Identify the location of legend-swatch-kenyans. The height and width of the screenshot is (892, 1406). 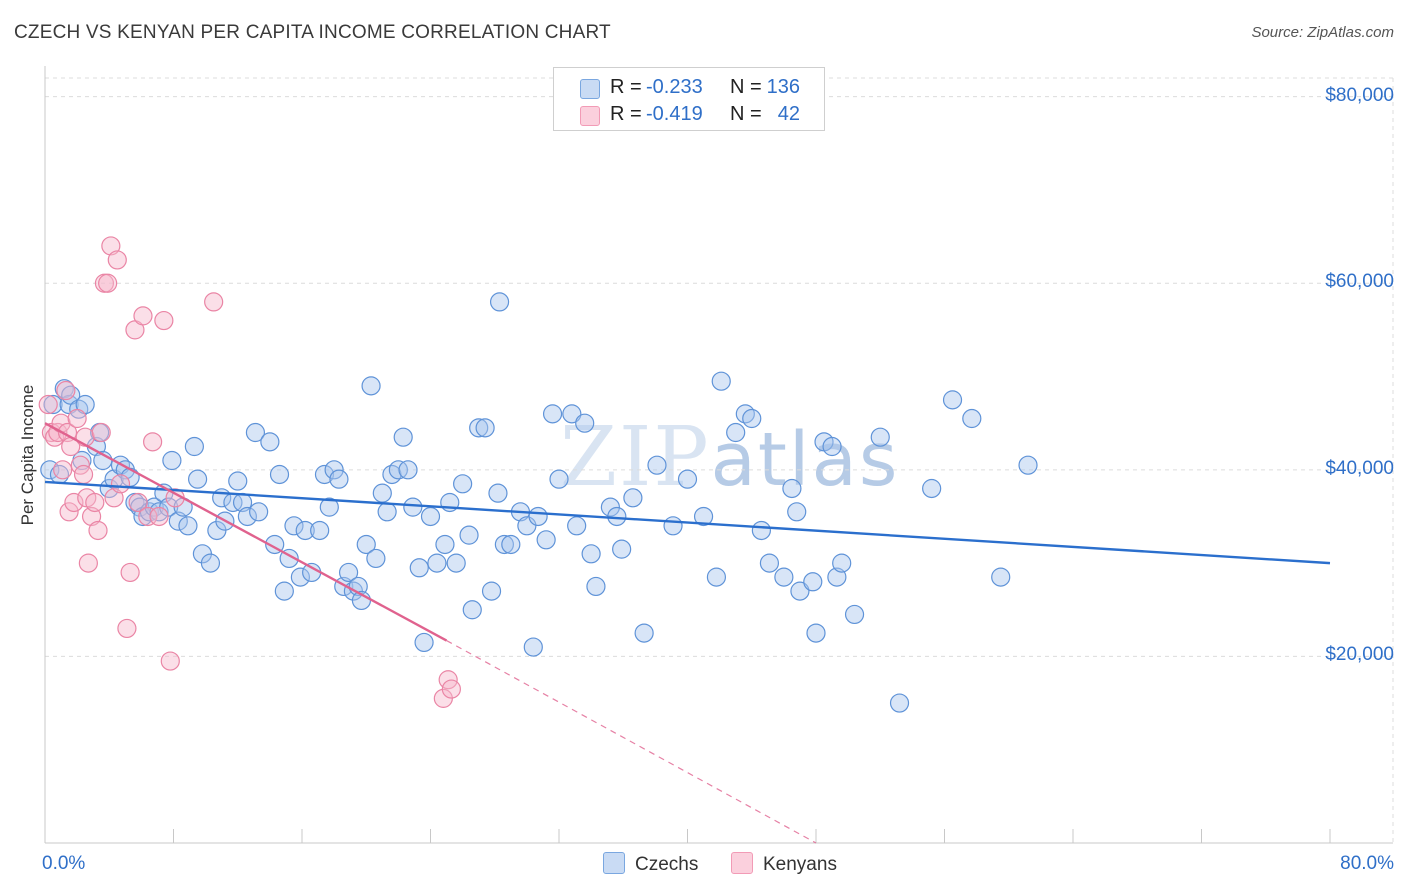
(590, 116).